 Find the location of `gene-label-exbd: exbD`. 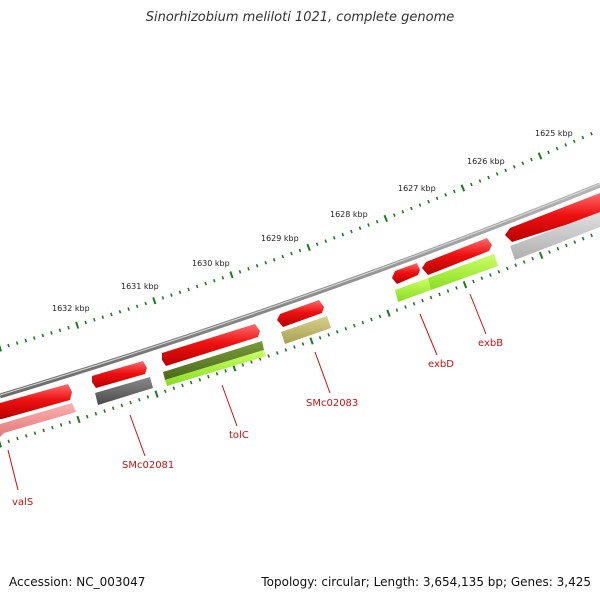

gene-label-exbd: exbD is located at coordinates (441, 364).